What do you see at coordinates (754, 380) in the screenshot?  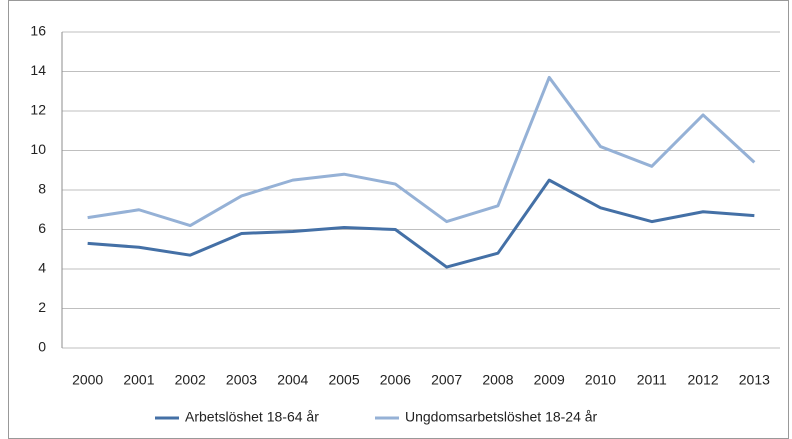 I see `x-tick-label: 2013` at bounding box center [754, 380].